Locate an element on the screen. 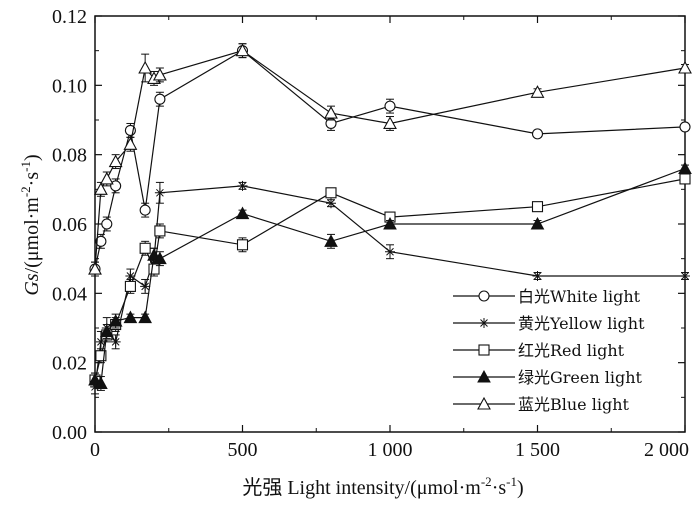 This screenshot has width=700, height=507. legend-label: 红光Red light is located at coordinates (571, 350).